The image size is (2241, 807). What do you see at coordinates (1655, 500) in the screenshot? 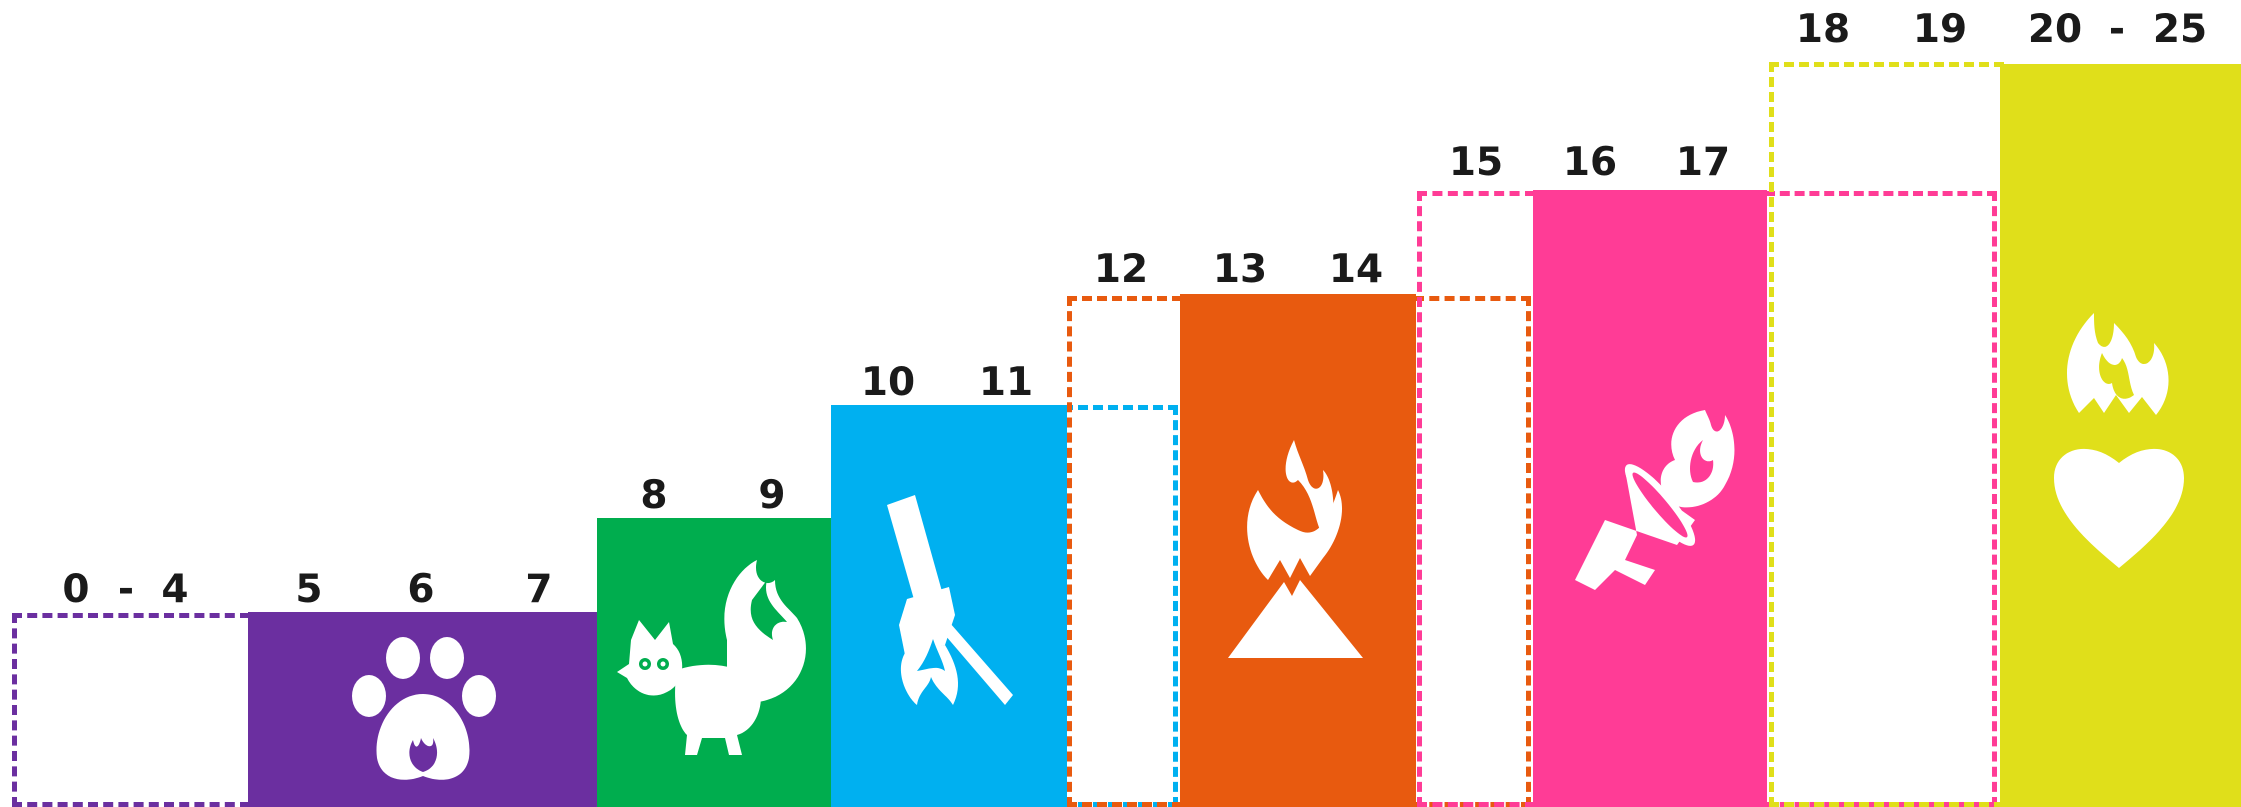
I see `megaphone-flame-icon` at bounding box center [1655, 500].